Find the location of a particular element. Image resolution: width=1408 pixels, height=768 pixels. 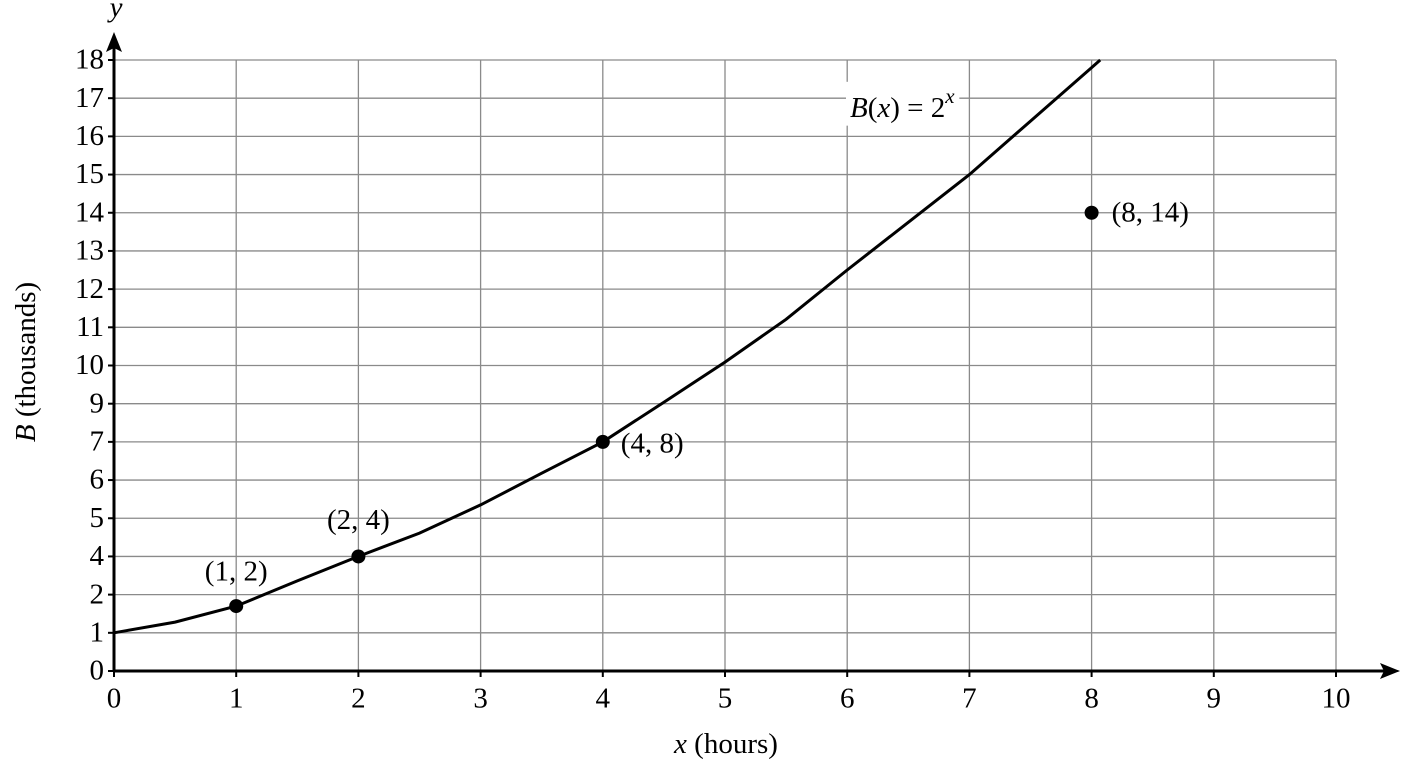

x-axis-label: x (hours) is located at coordinates (725, 744).